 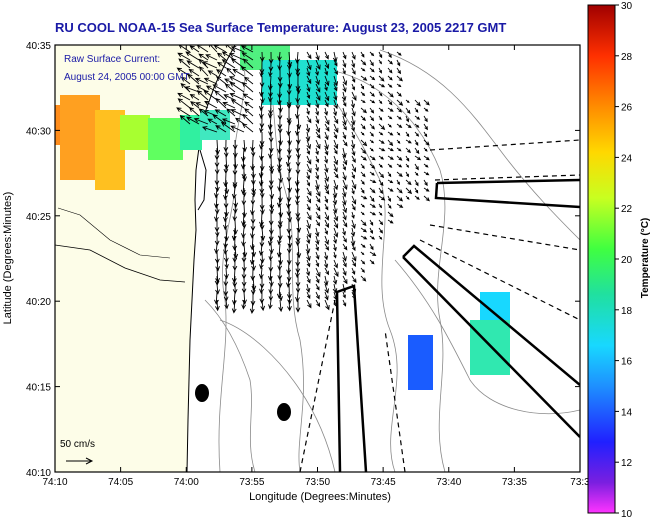 I want to click on y-tick-label: 40:25, so click(x=38, y=217).